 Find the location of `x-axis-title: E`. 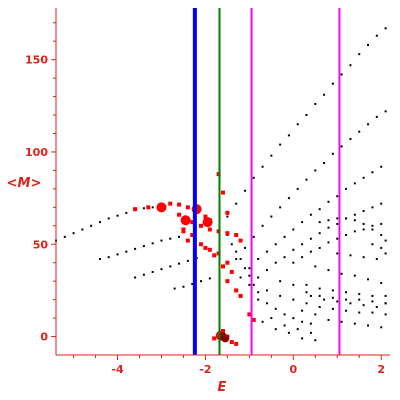

x-axis-title: E is located at coordinates (222, 387).